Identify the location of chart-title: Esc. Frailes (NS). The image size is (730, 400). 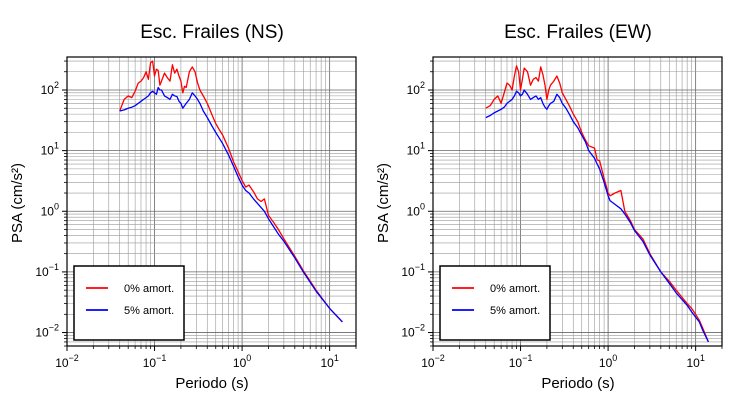
(212, 32).